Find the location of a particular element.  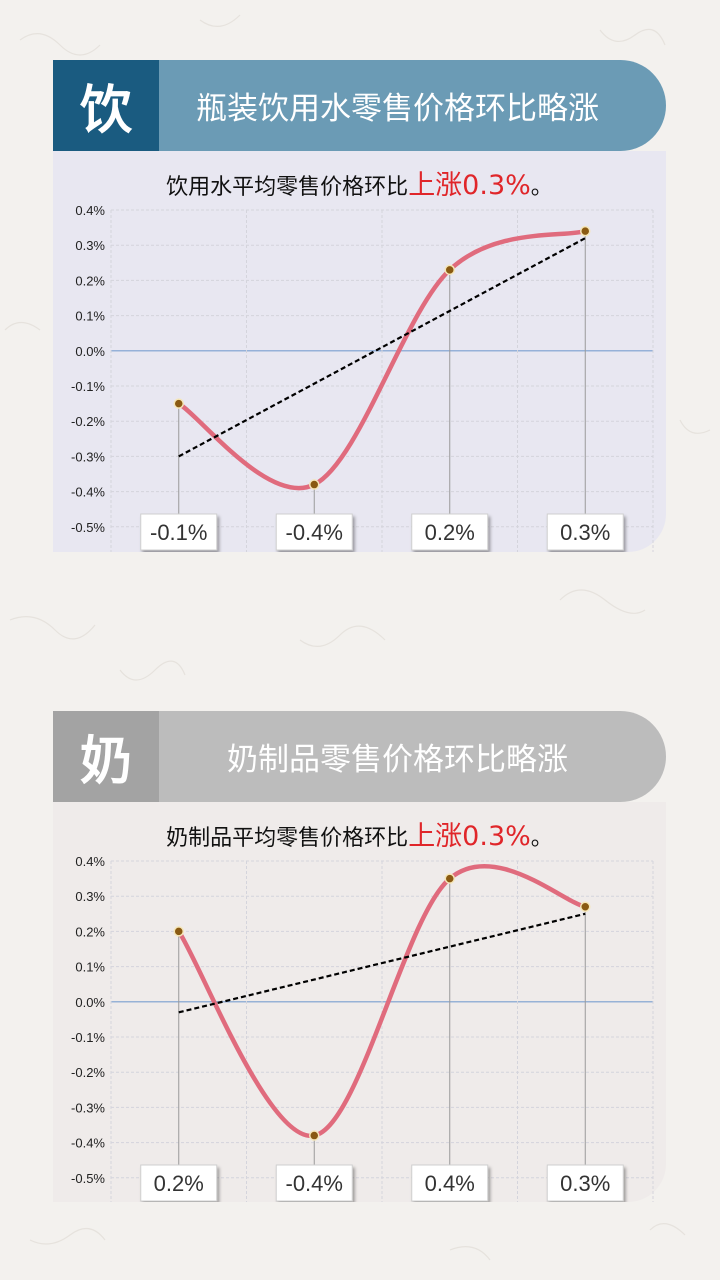

section-banner: 饮 瓶装饮用水零售价格环比略涨 is located at coordinates (359, 105).